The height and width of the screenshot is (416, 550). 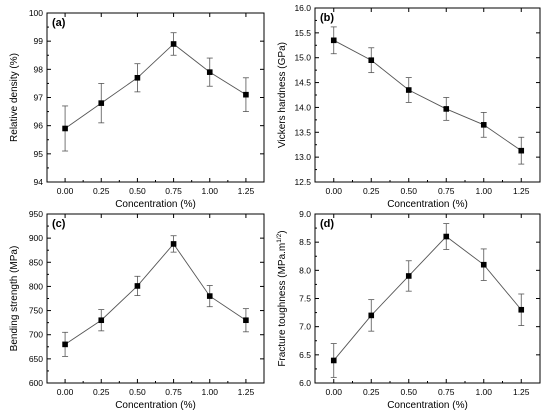 I want to click on y-tick-label: 98, so click(x=39, y=69).